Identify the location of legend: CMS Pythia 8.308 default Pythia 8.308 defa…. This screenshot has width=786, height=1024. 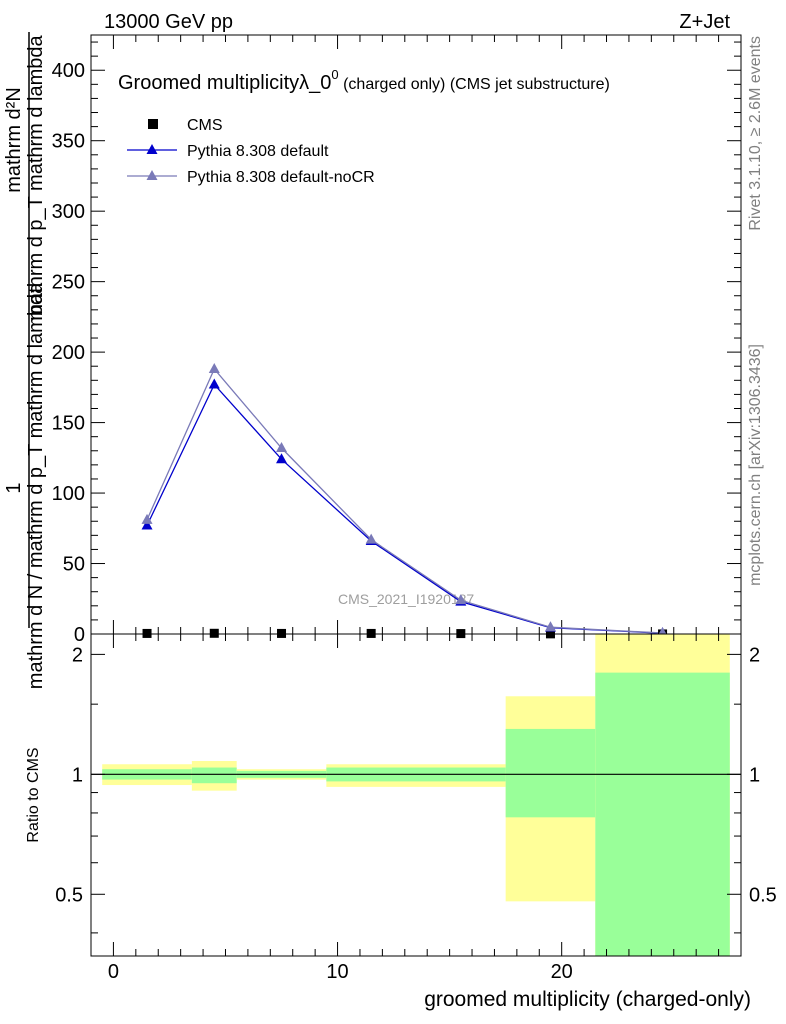
(251, 151).